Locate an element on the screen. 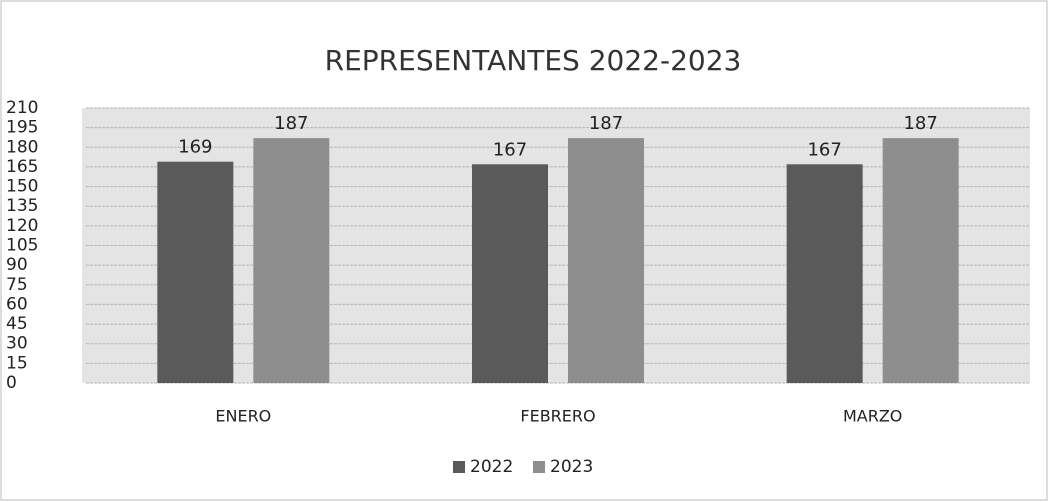 Image resolution: width=1049 pixels, height=502 pixels. y-tick-label: 15 is located at coordinates (17, 363).